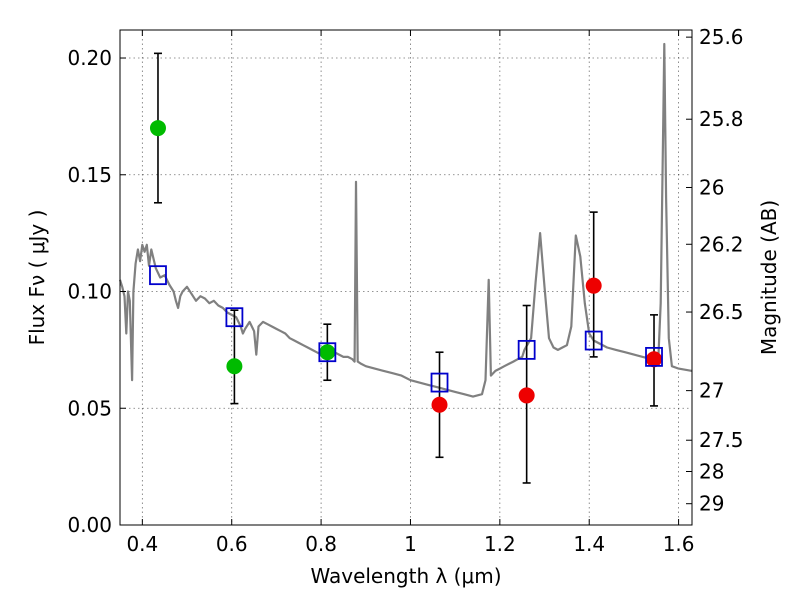 The width and height of the screenshot is (800, 600). What do you see at coordinates (232, 544) in the screenshot?
I see `x-tick-label: 0.6` at bounding box center [232, 544].